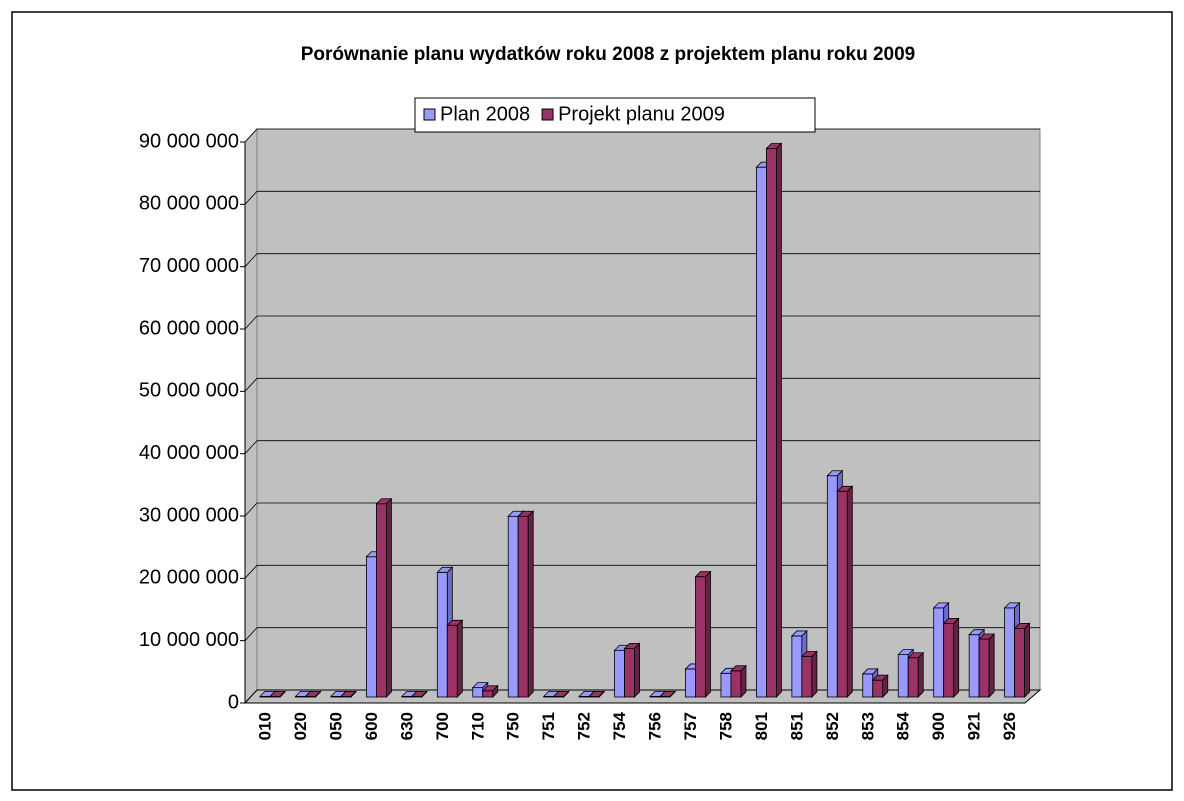 The image size is (1184, 801). I want to click on x-tick-label: 751, so click(548, 726).